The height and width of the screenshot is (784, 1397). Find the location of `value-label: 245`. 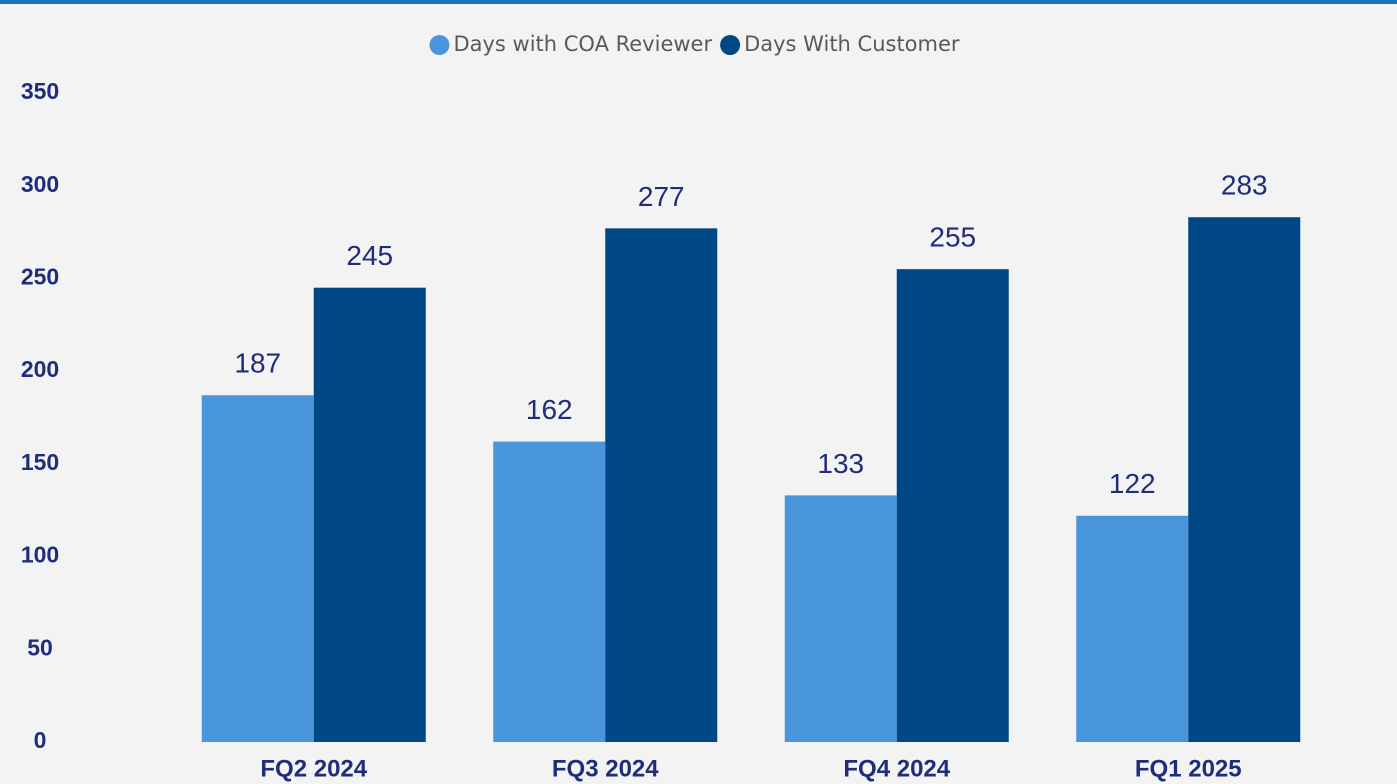

value-label: 245 is located at coordinates (369, 255).